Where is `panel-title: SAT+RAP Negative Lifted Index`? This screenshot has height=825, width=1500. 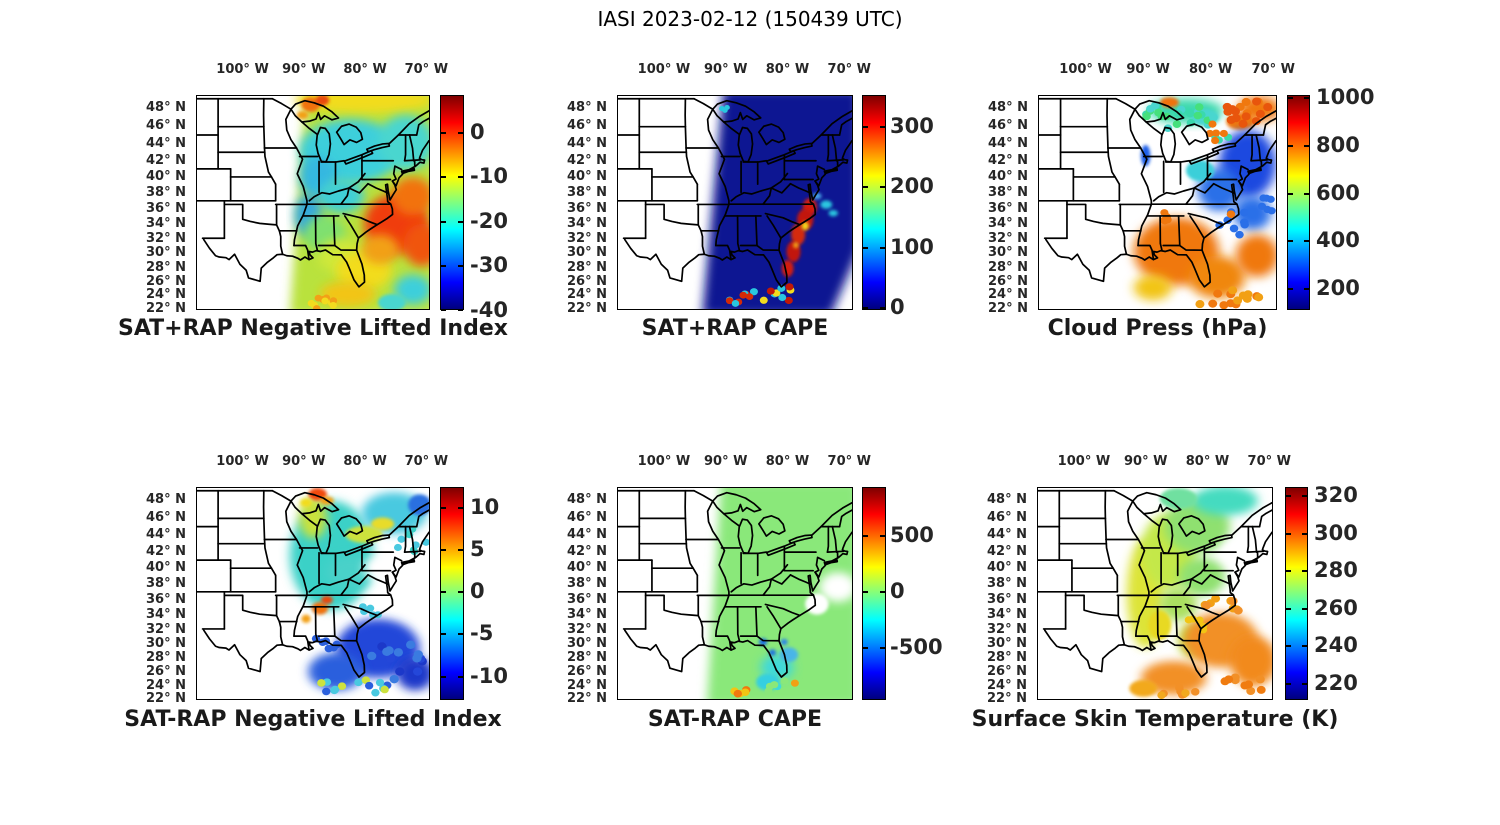 panel-title: SAT+RAP Negative Lifted Index is located at coordinates (313, 328).